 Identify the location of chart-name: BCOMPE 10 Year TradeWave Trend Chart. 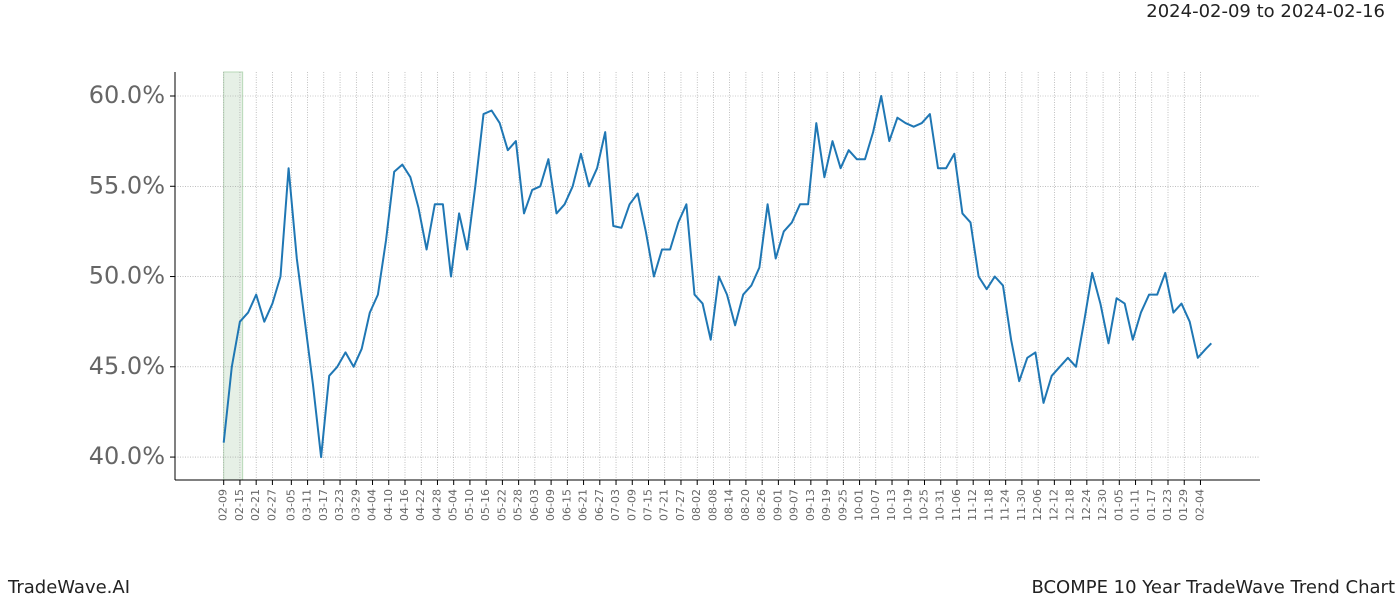
(1213, 587).